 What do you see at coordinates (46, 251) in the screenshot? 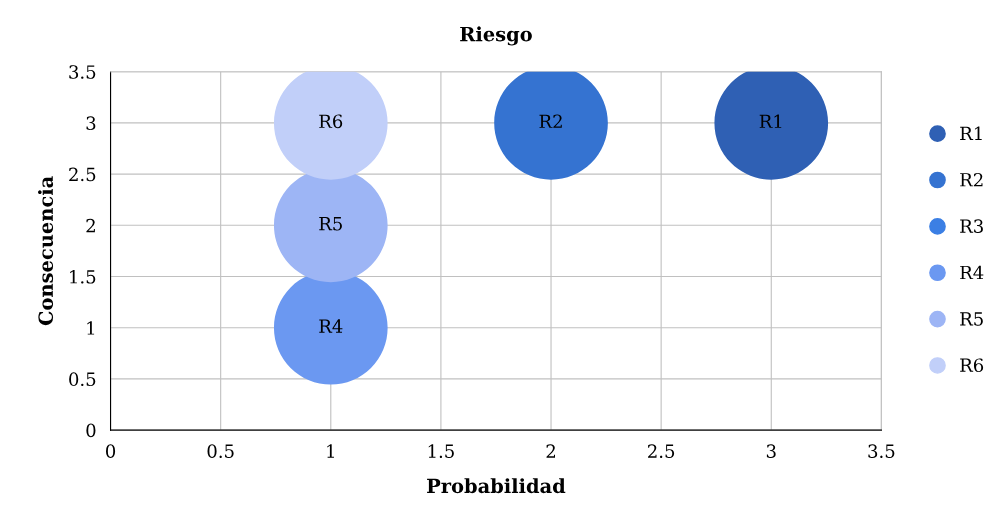
I see `y-axis-title: Consecuencia` at bounding box center [46, 251].